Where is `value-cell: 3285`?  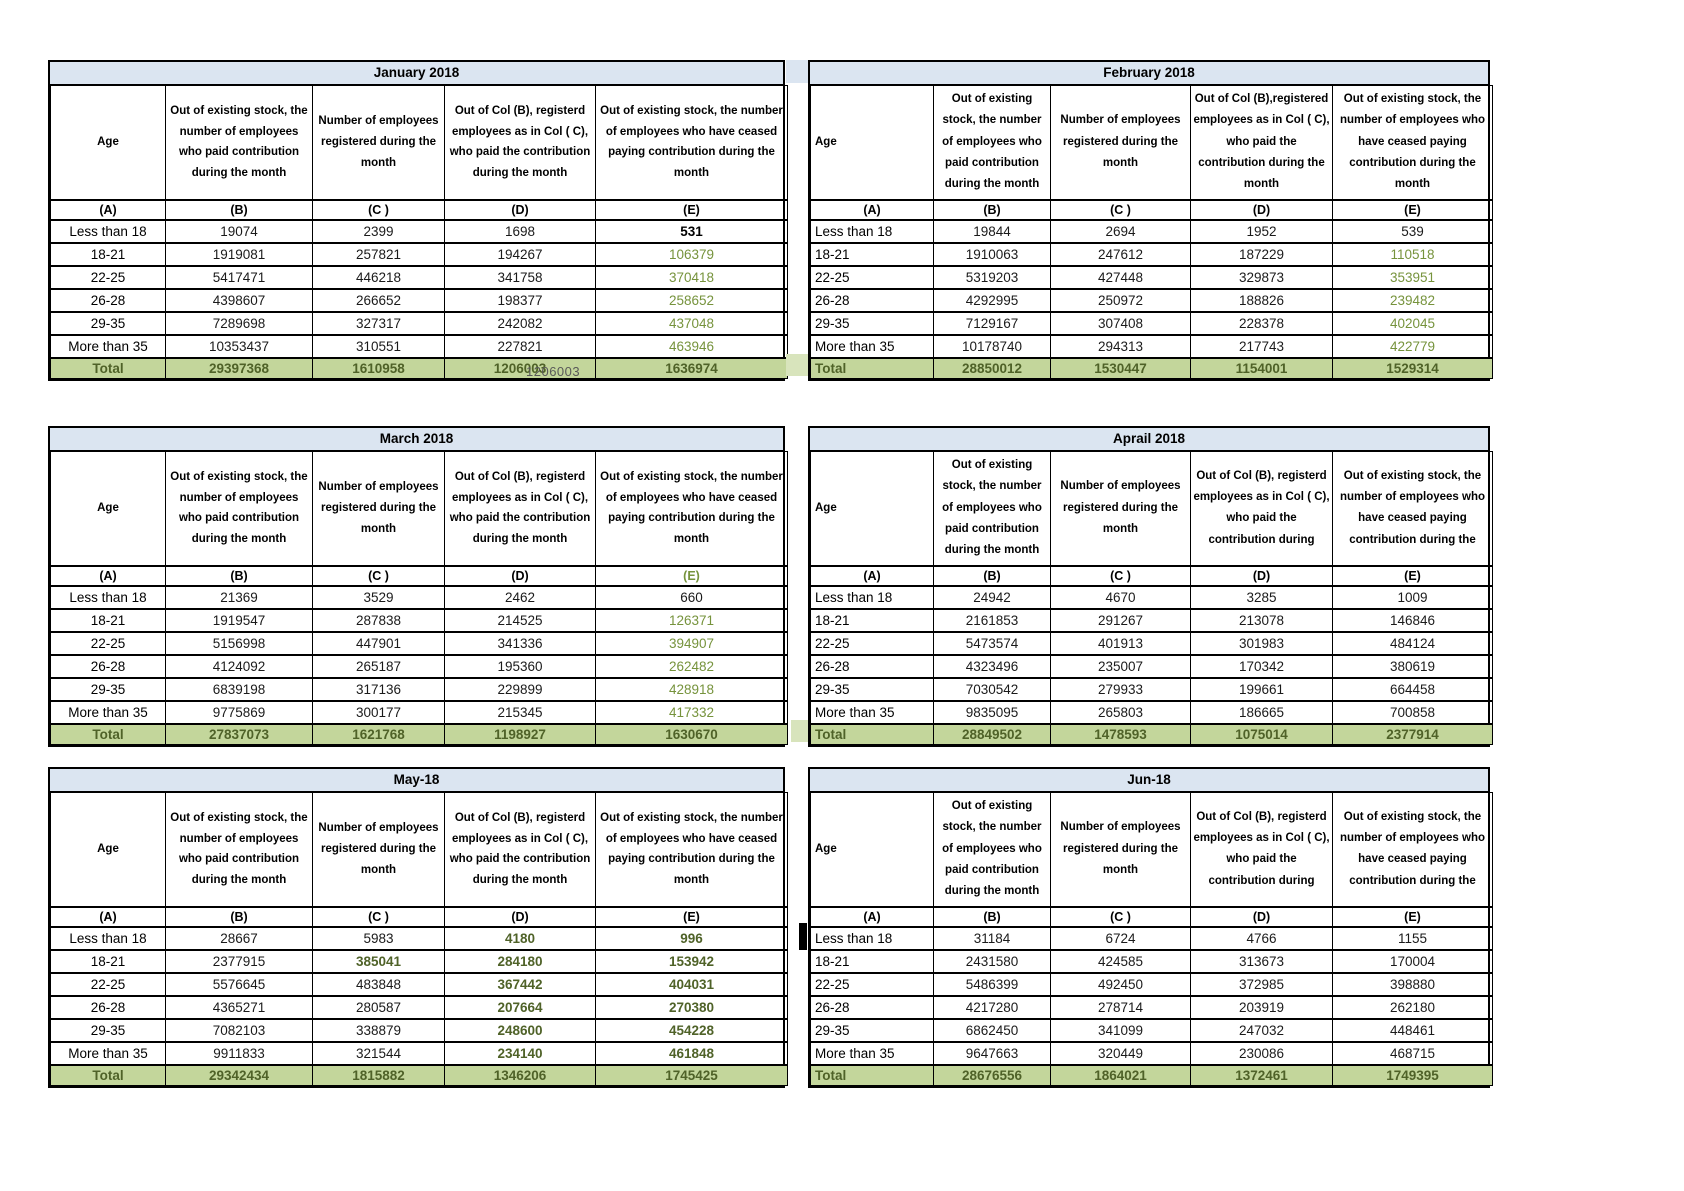
value-cell: 3285 is located at coordinates (1261, 596).